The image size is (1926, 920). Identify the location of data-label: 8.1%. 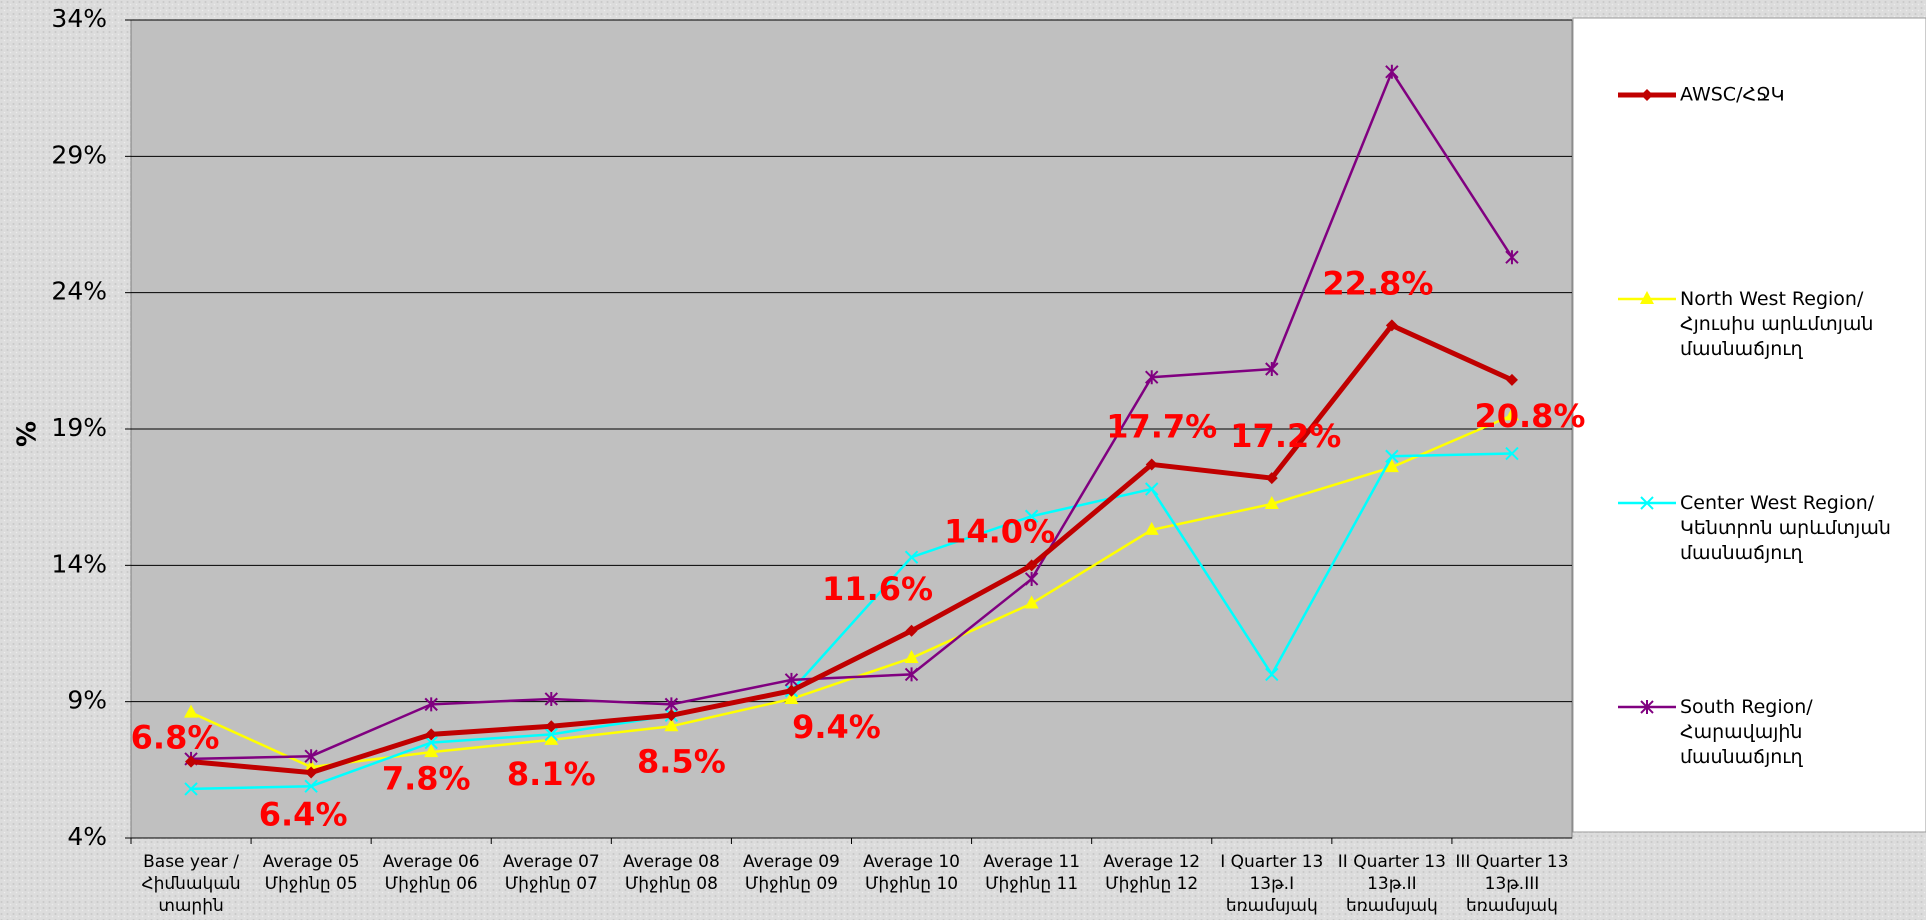
(551, 774).